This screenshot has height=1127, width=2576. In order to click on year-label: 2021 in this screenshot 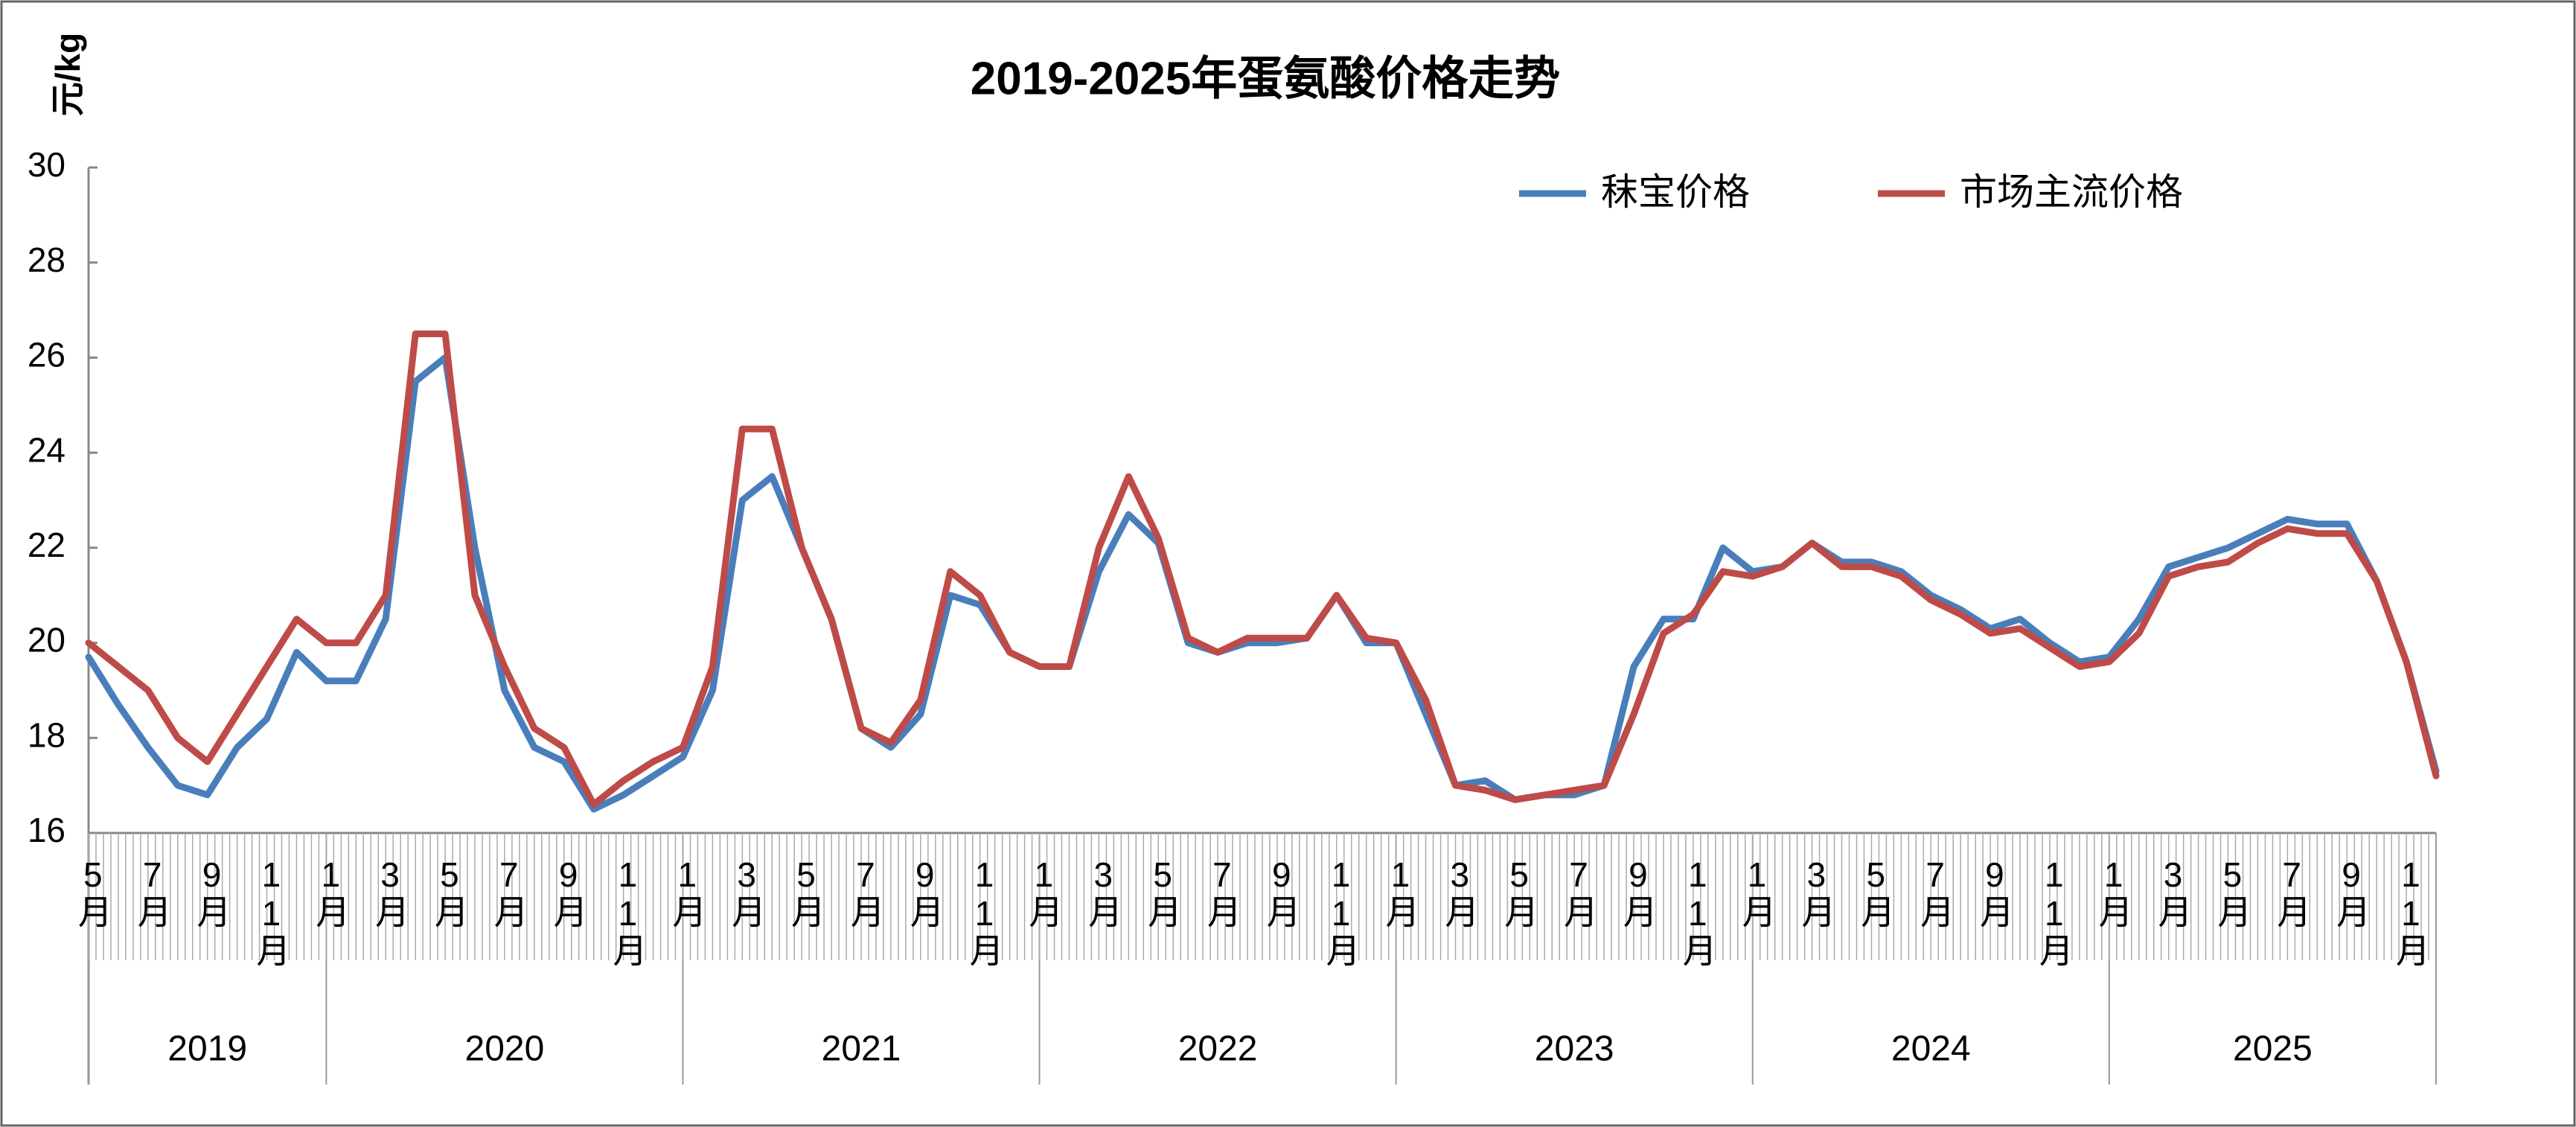, I will do `click(861, 1049)`.